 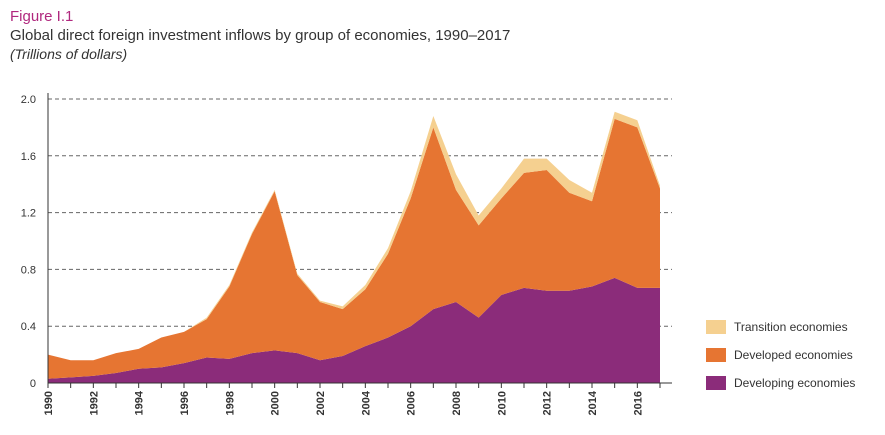 What do you see at coordinates (28, 157) in the screenshot?
I see `y-tick-label: 1.6` at bounding box center [28, 157].